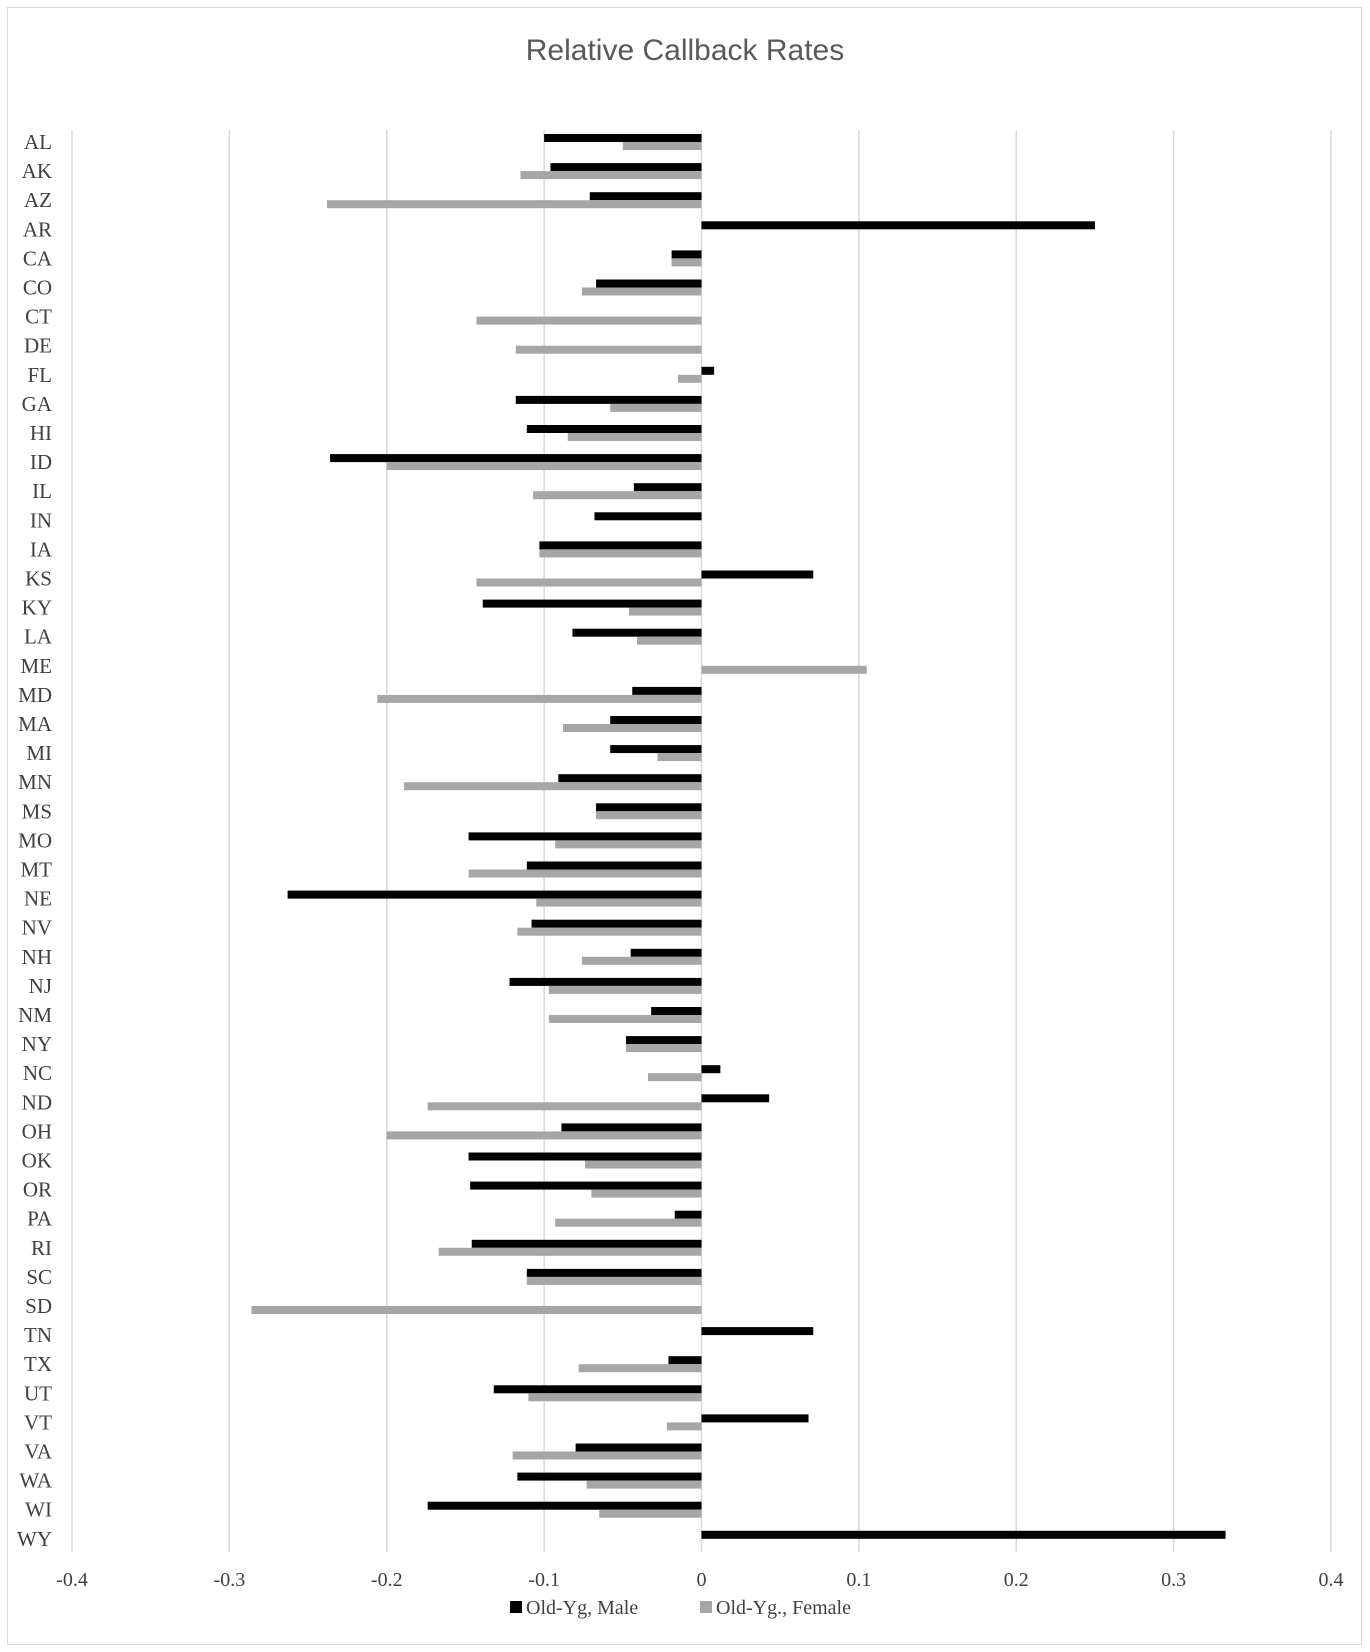 The image size is (1370, 1652). Describe the element at coordinates (39, 753) in the screenshot. I see `category-label: MI` at that location.